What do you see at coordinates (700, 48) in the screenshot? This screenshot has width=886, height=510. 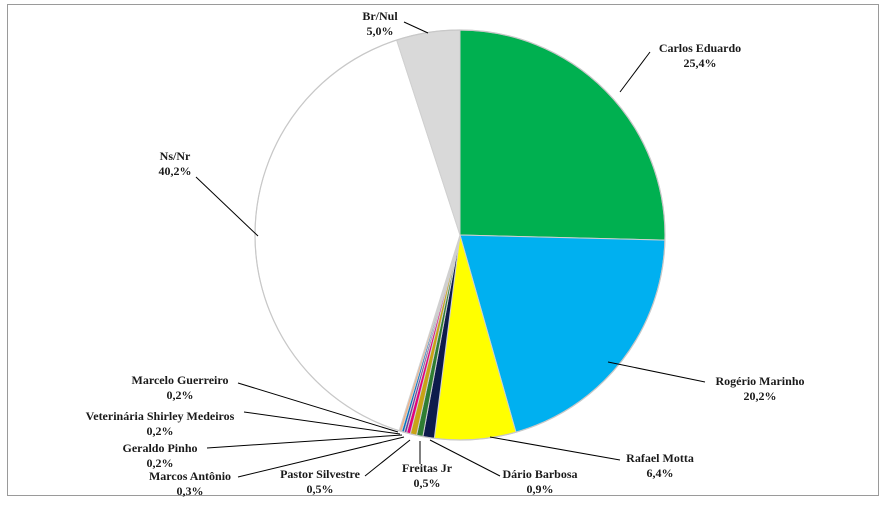 I see `slice-label-carlos-eduardo: Carlos Eduardo` at bounding box center [700, 48].